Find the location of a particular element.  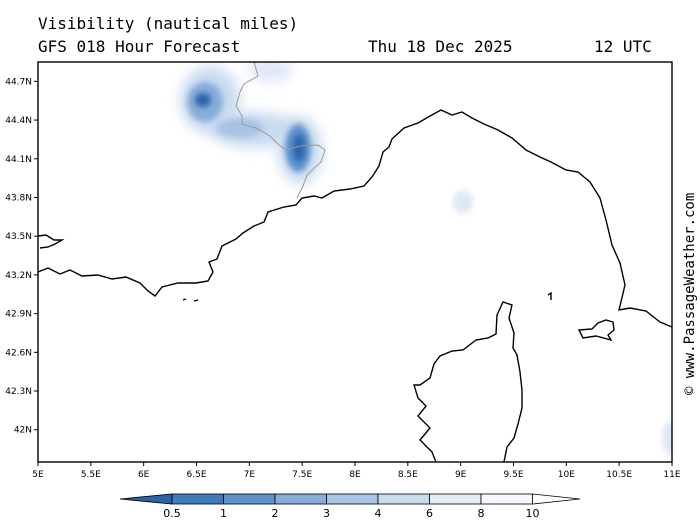

y-tick-label: 42.9N is located at coordinates (18, 315).